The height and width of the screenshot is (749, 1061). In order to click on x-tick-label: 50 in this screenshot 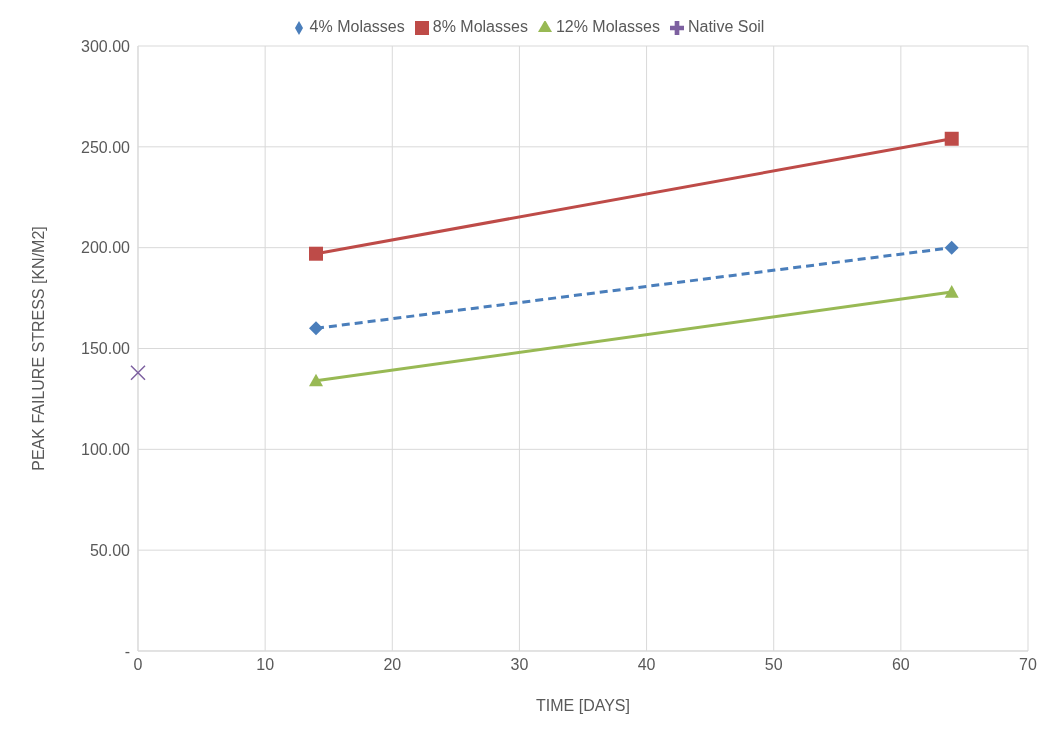, I will do `click(773, 665)`.